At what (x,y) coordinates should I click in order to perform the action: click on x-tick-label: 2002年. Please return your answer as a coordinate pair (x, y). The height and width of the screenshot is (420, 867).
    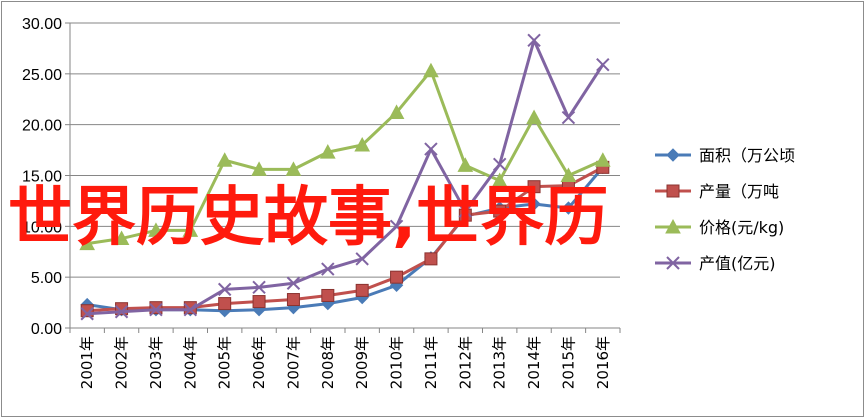
    Looking at the image, I should click on (122, 362).